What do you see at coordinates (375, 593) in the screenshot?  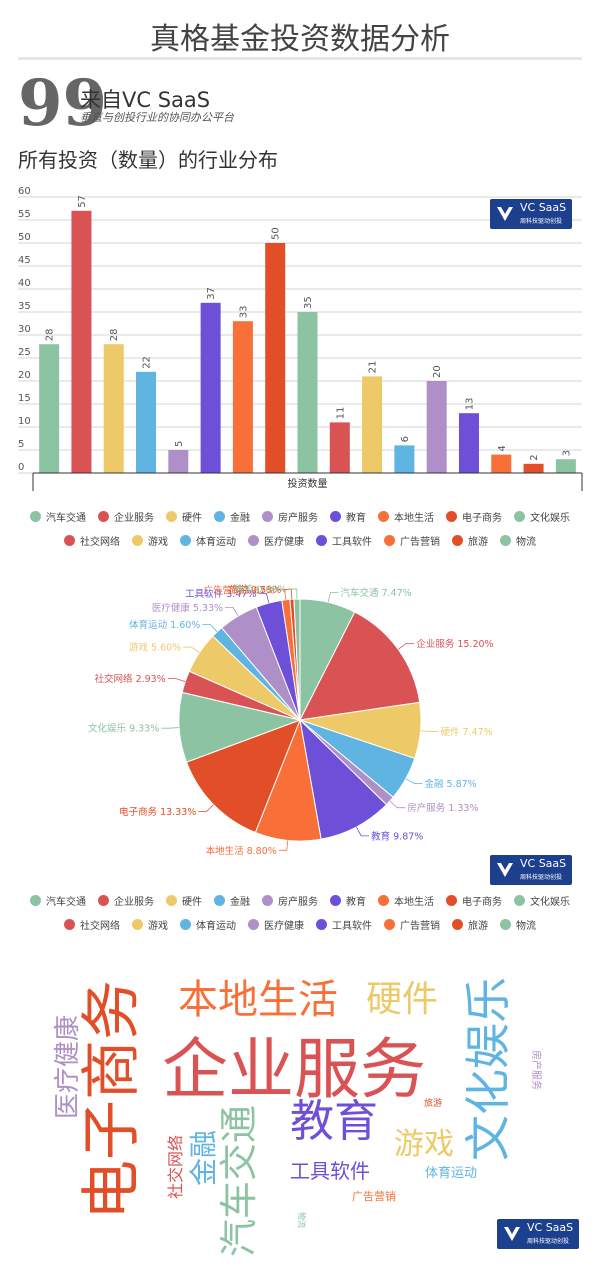 I see `pie-slice-label: 汽车交通 7.47%` at bounding box center [375, 593].